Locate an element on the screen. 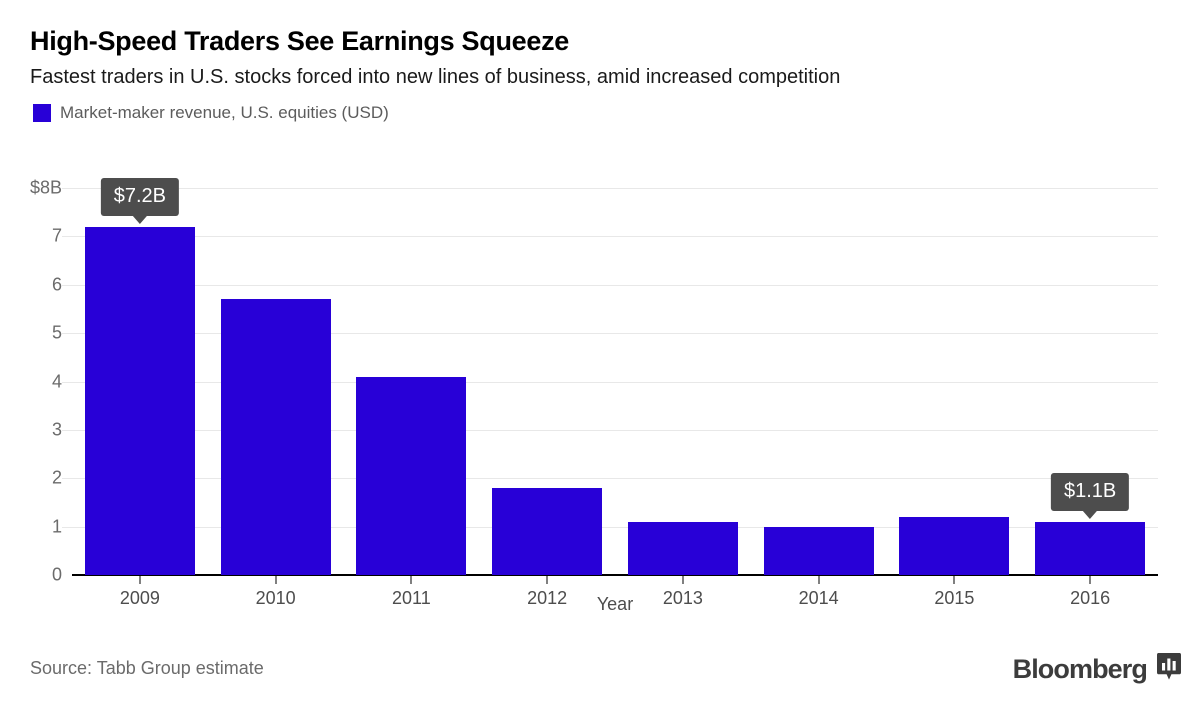  x-axis-tick-label-2012: 2012 is located at coordinates (547, 598).